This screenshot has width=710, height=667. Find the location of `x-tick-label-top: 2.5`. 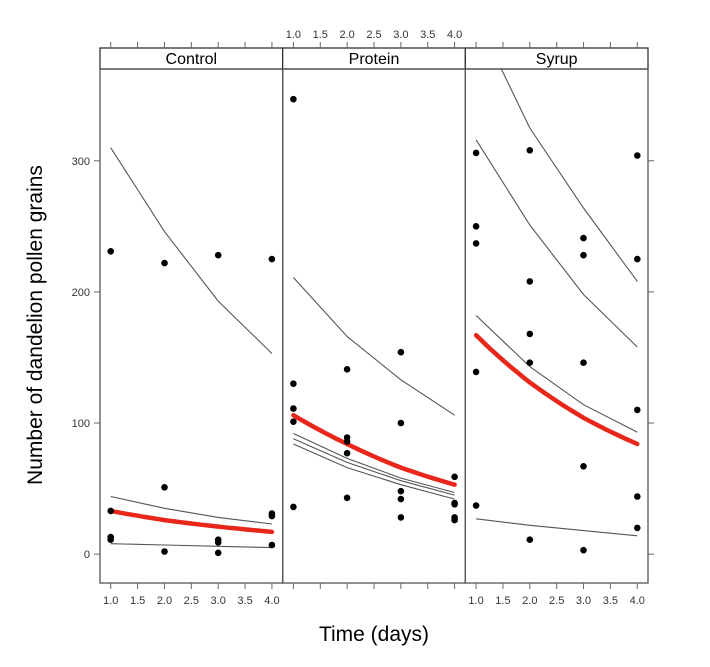

x-tick-label-top: 2.5 is located at coordinates (373, 35).